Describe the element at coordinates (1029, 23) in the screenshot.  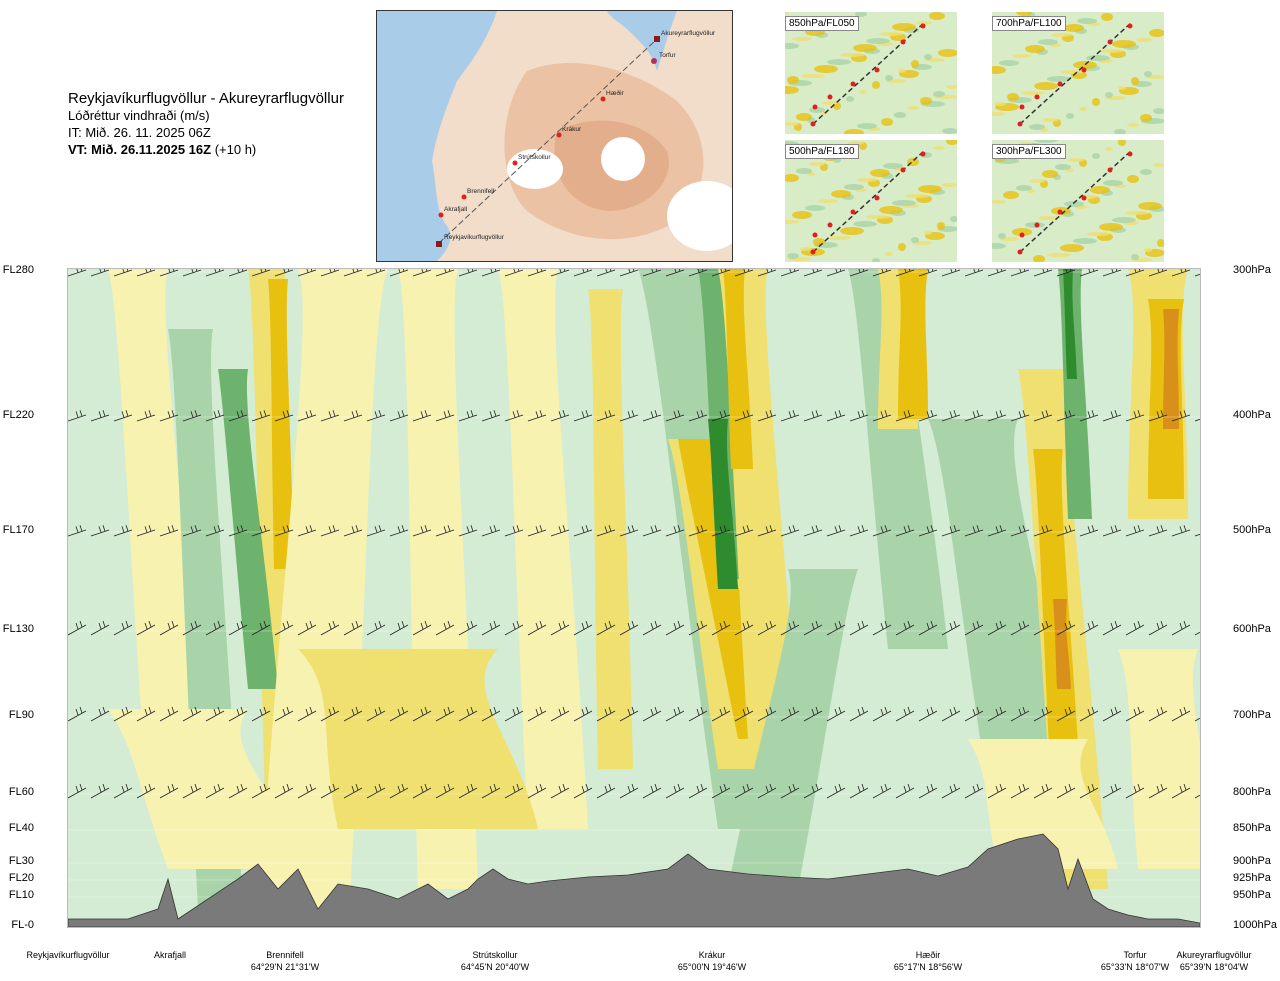
I see `mini-map-700-label: 700hPa/FL100` at that location.